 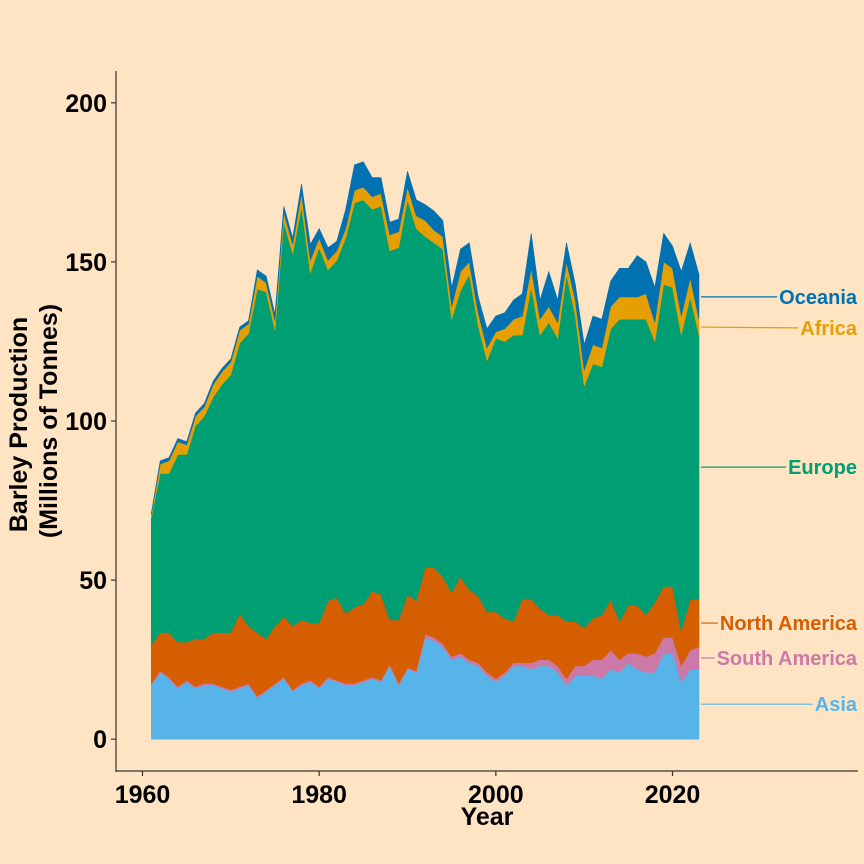 What do you see at coordinates (19, 424) in the screenshot?
I see `y-axis-title-line-1: Barley Production` at bounding box center [19, 424].